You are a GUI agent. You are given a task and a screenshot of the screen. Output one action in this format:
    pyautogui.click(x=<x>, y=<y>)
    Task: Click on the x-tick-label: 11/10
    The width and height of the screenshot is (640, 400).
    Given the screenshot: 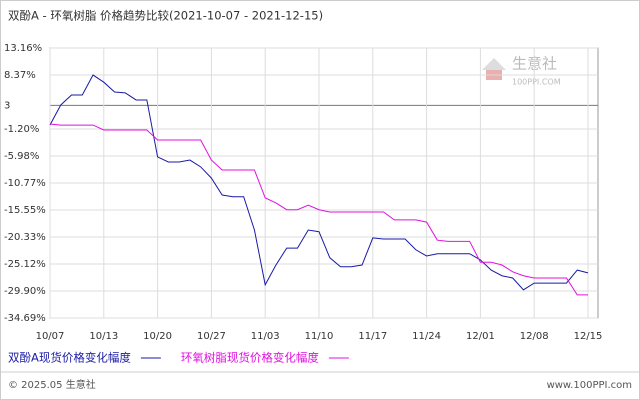 What is the action you would take?
    pyautogui.click(x=319, y=336)
    